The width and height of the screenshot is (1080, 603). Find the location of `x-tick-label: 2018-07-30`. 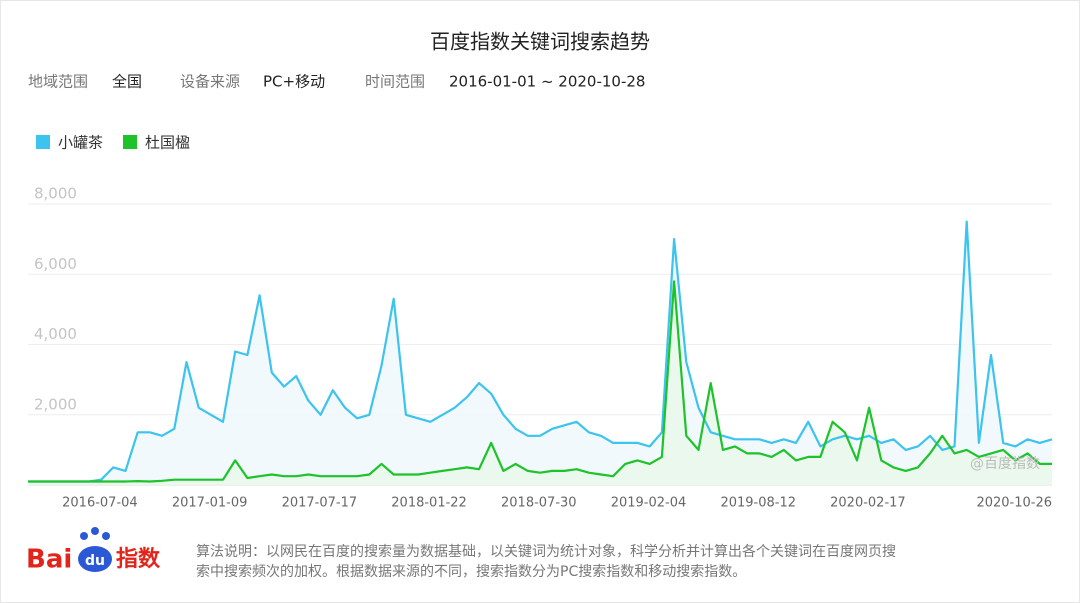

x-tick-label: 2018-07-30 is located at coordinates (539, 503).